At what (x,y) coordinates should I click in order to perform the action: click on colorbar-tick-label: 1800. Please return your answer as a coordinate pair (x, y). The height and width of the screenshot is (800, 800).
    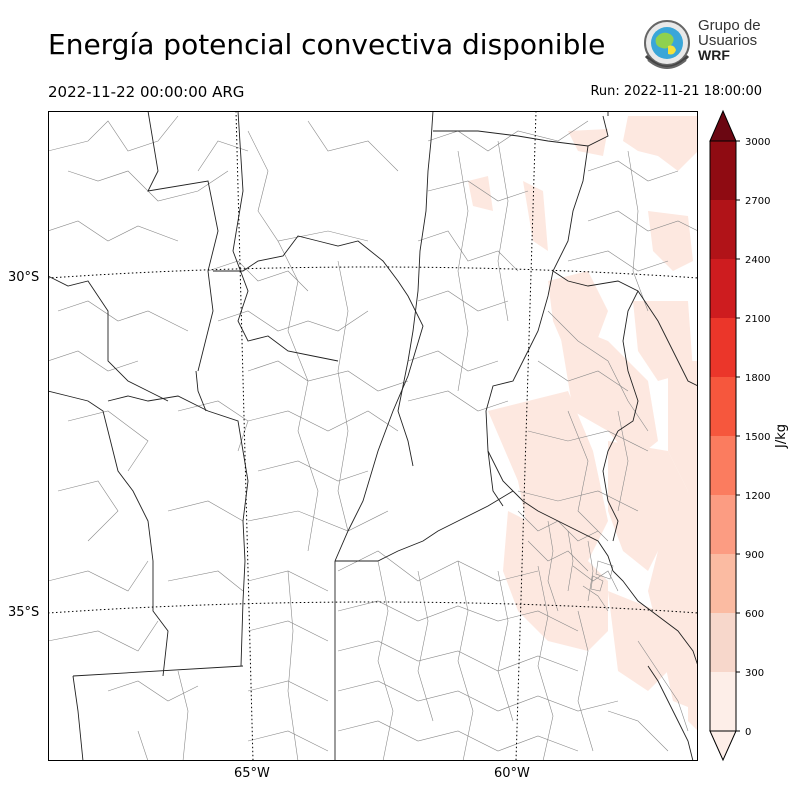
    Looking at the image, I should click on (757, 378).